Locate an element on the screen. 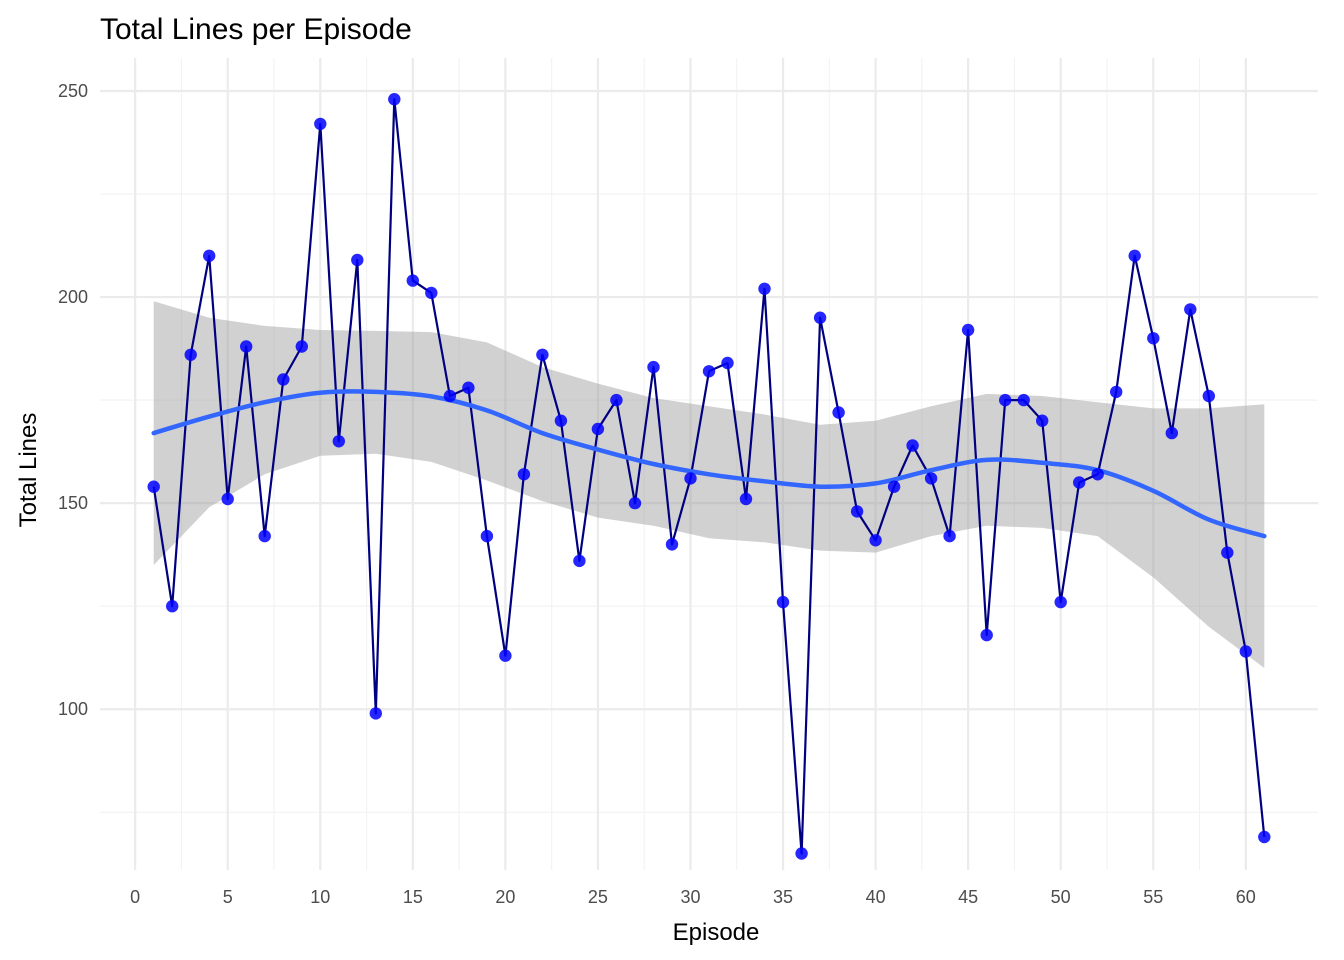 The height and width of the screenshot is (960, 1344). x-tick-label: 10 is located at coordinates (320, 897).